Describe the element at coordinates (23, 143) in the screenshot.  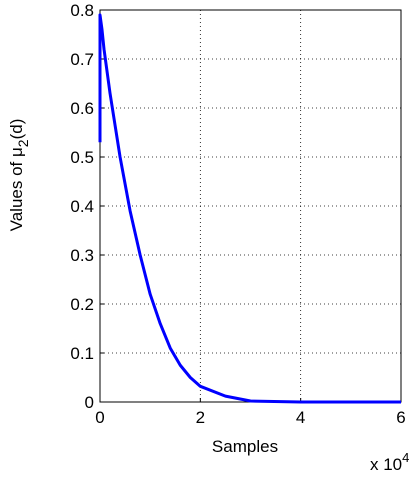
I see `y-label-subscript: 2` at that location.